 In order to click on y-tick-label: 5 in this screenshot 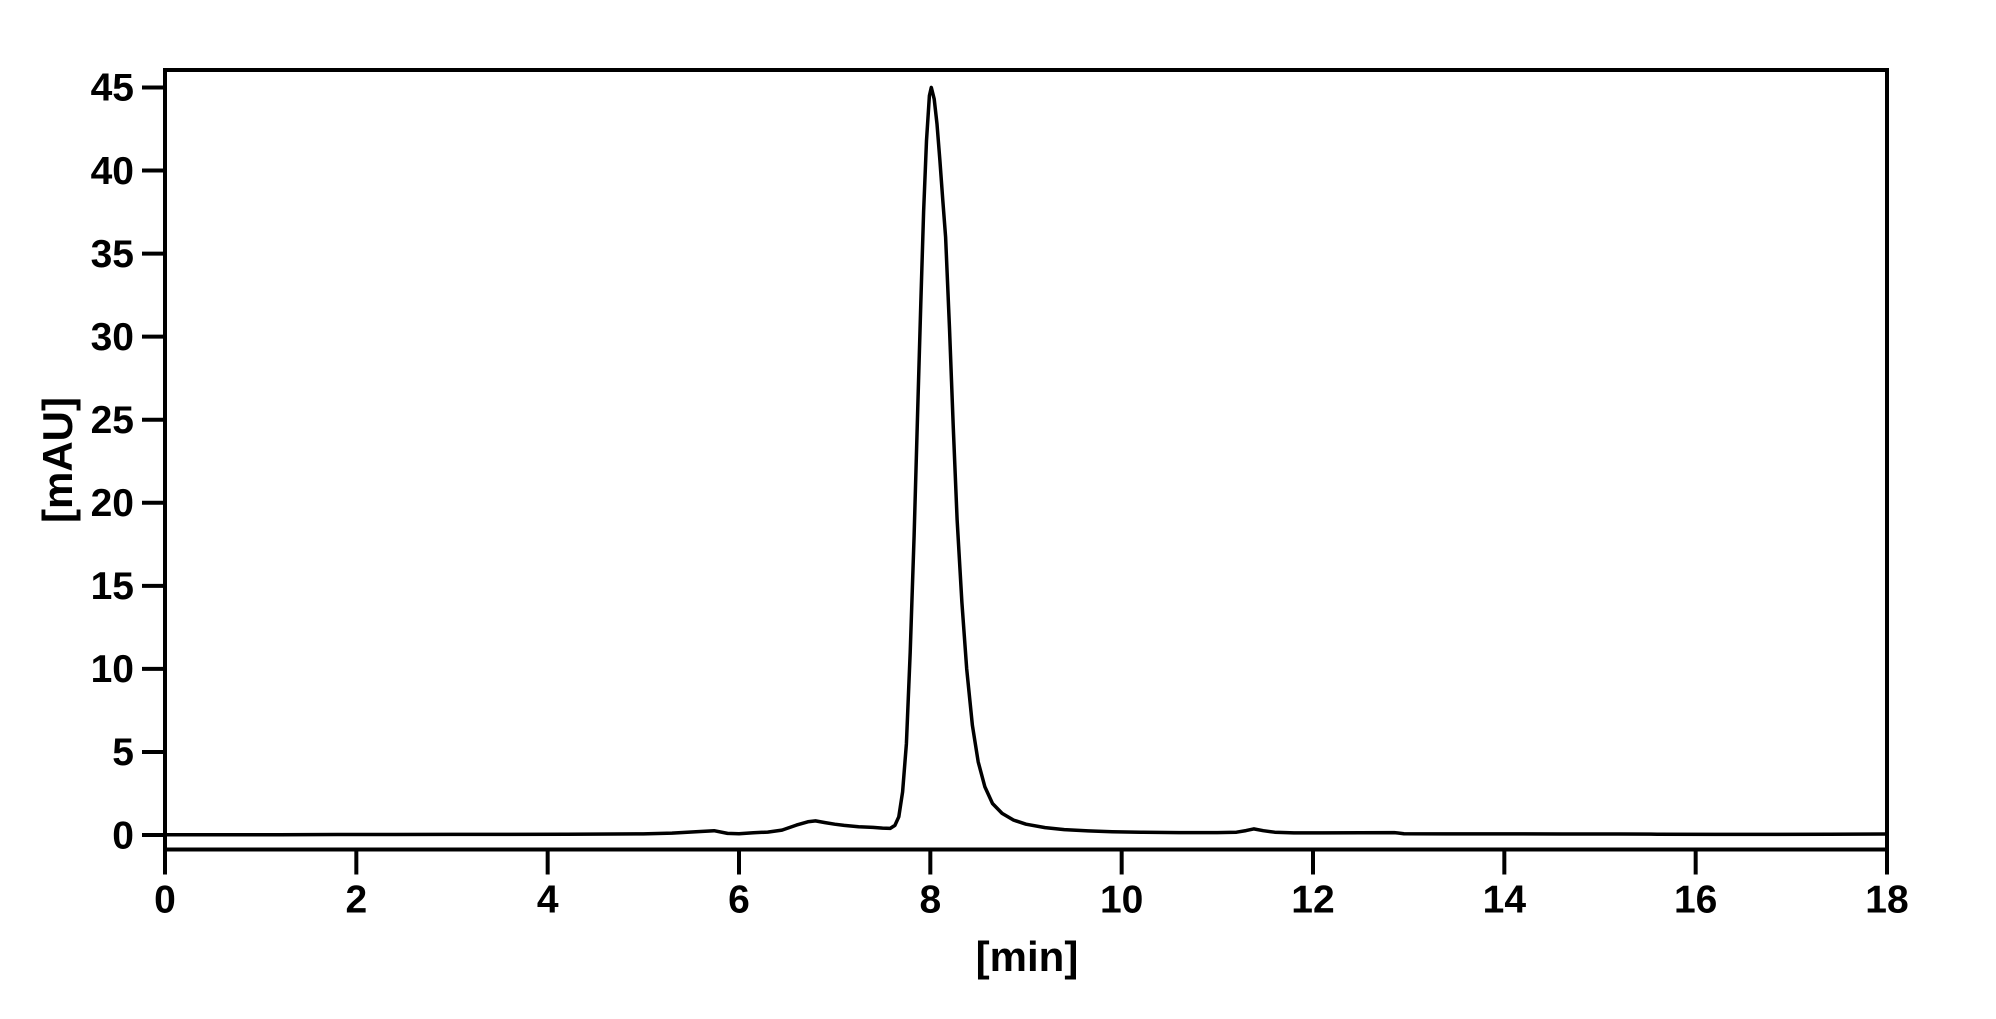, I will do `click(123, 752)`.